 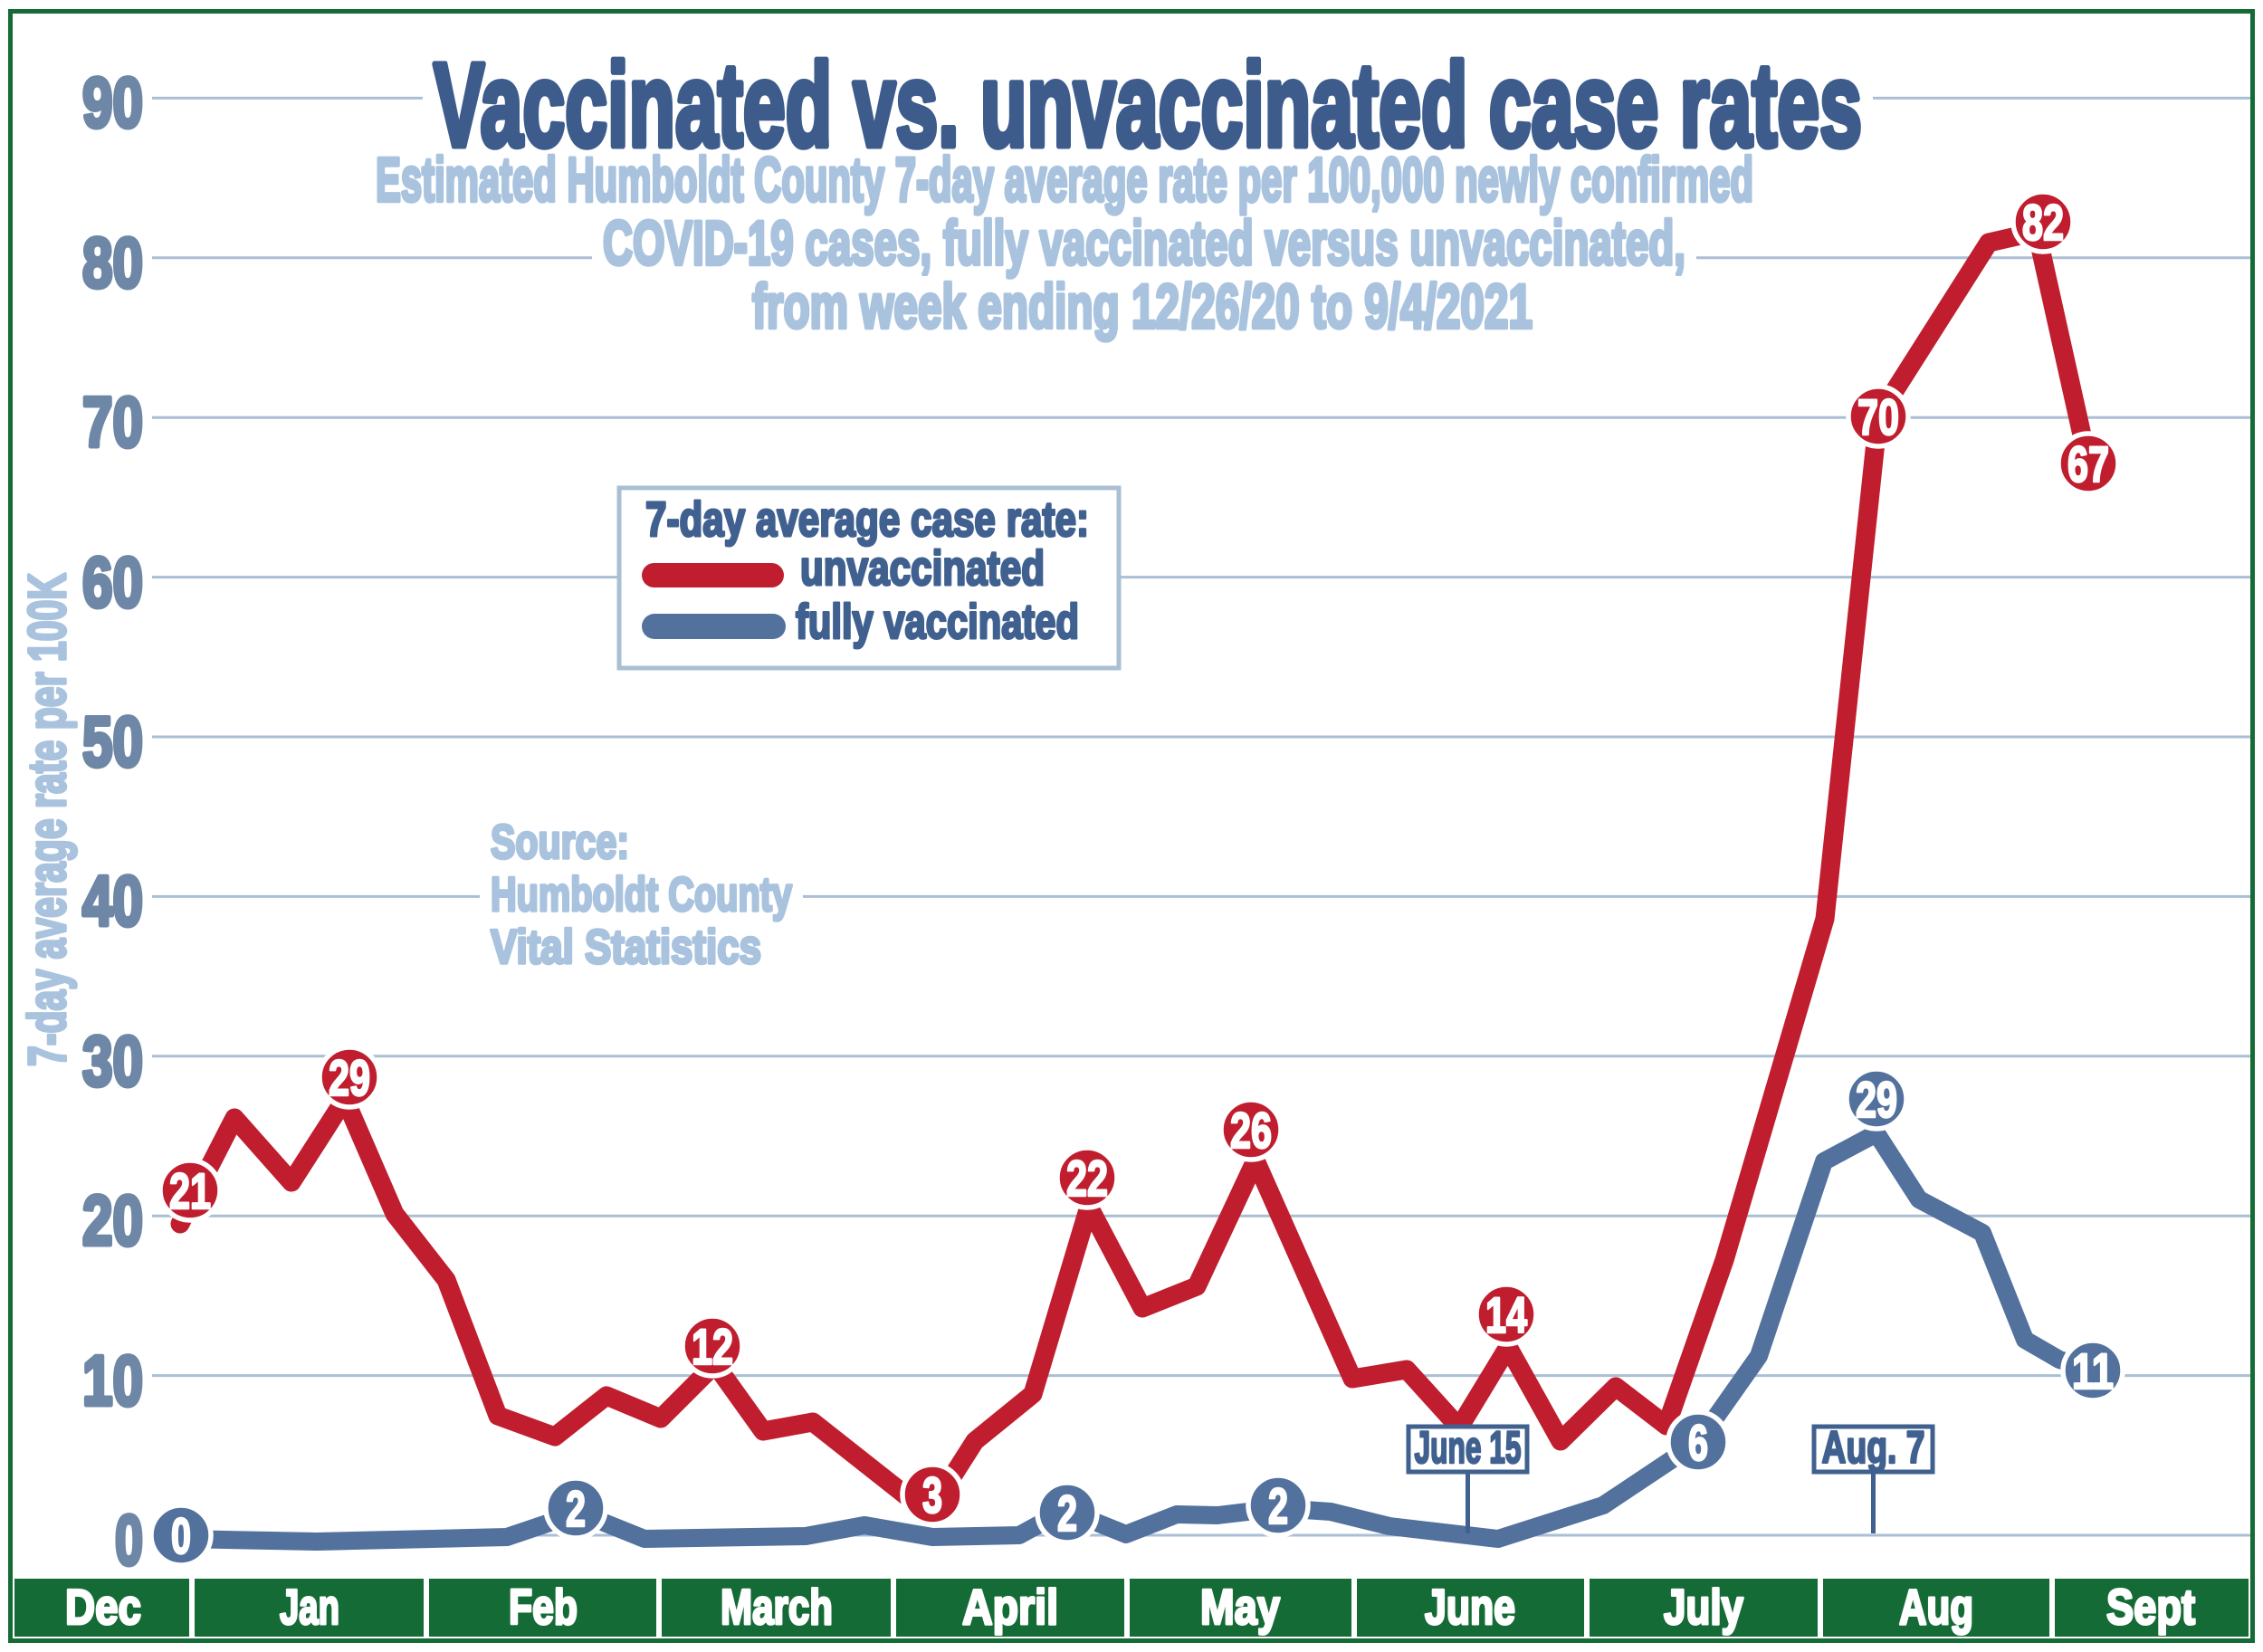 I want to click on svg-text: July, so click(x=1703, y=1607).